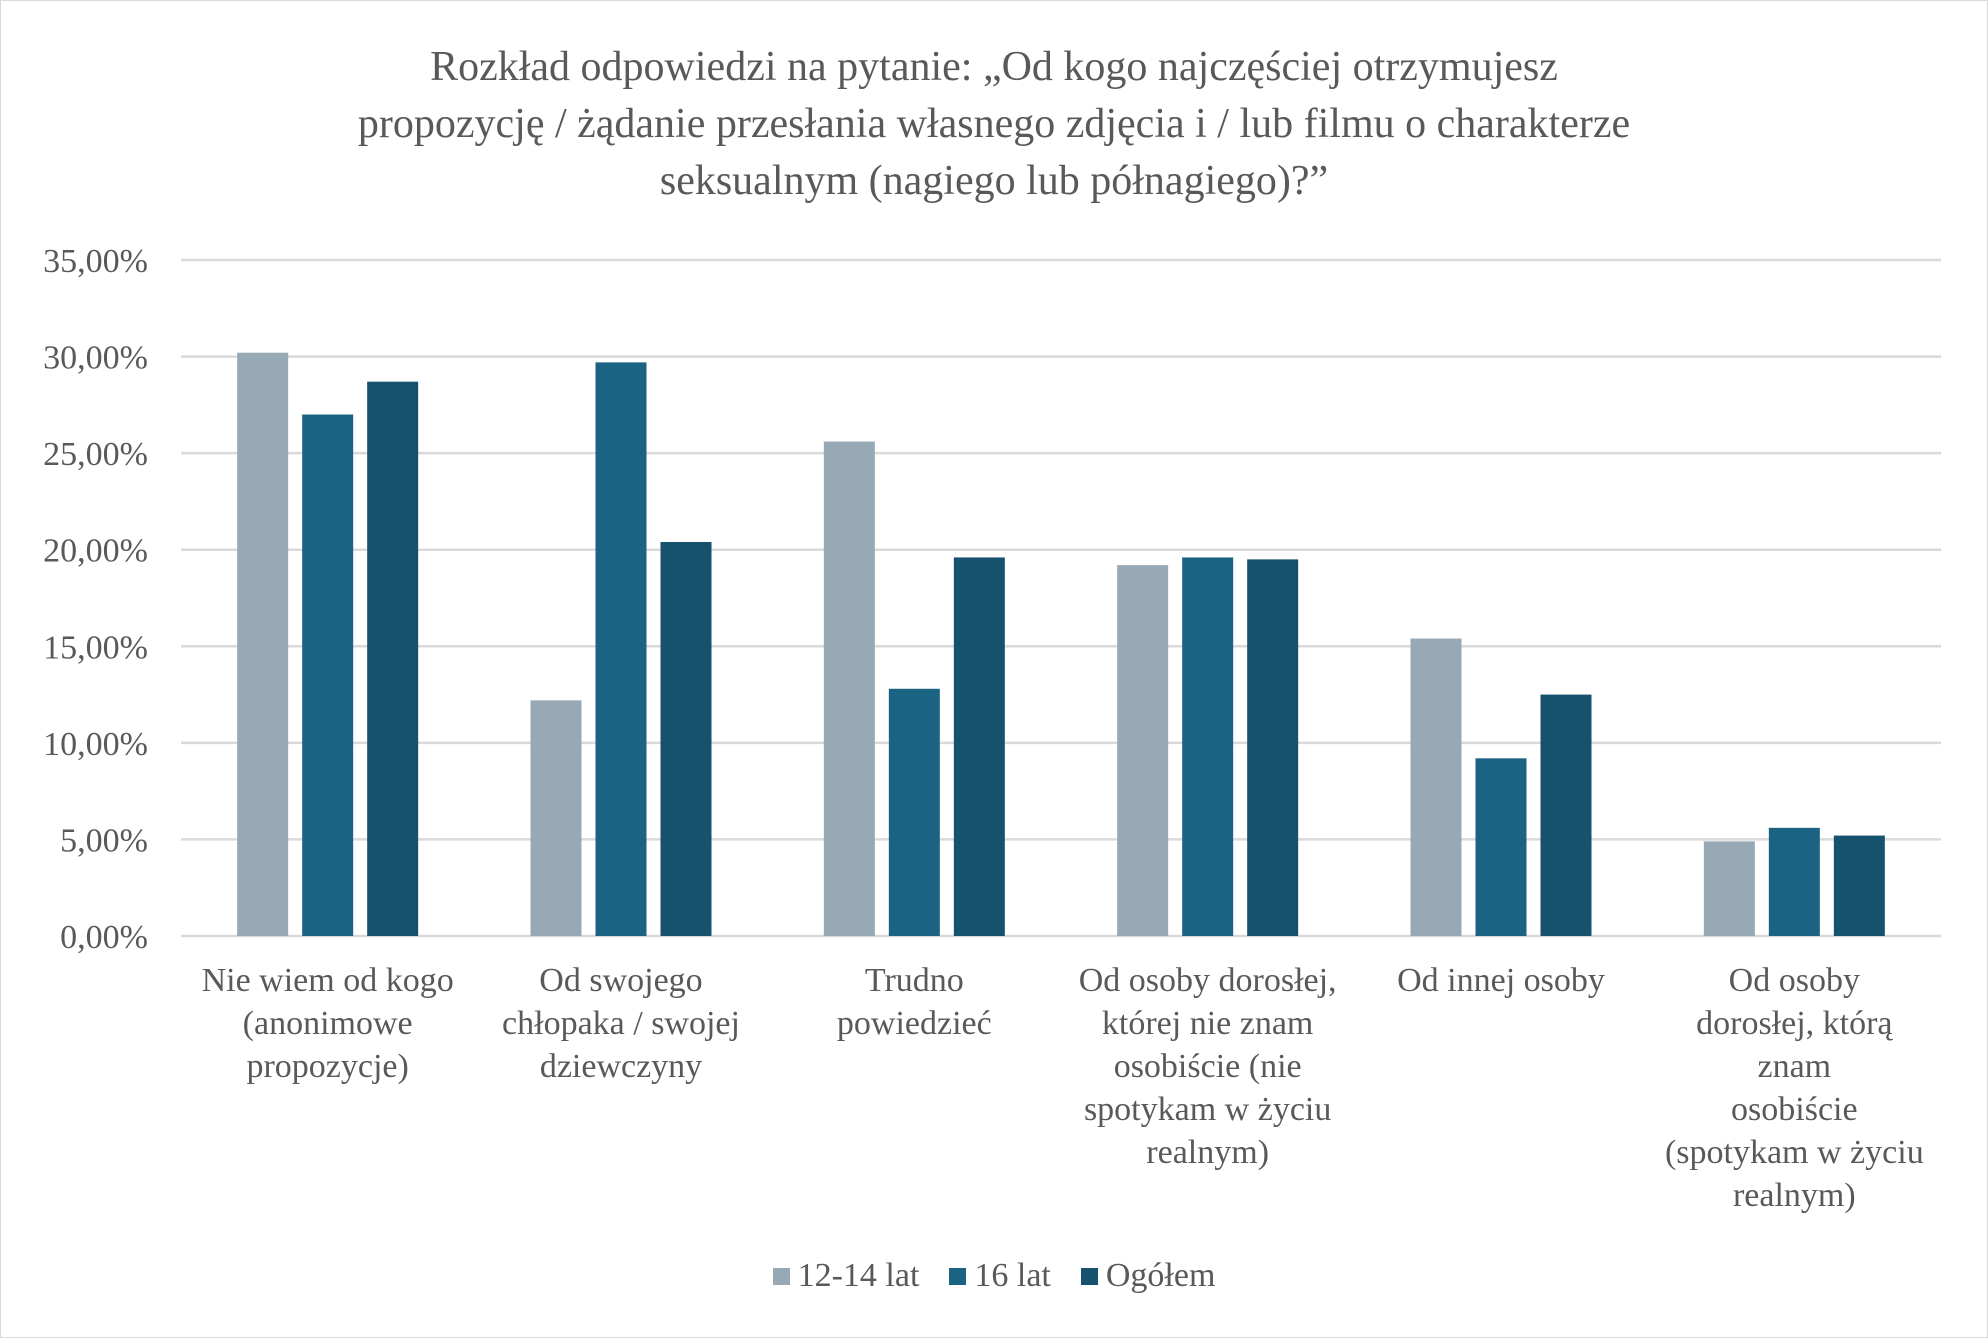 This screenshot has width=1988, height=1338. I want to click on legend-label: Ogółem, so click(1160, 1275).